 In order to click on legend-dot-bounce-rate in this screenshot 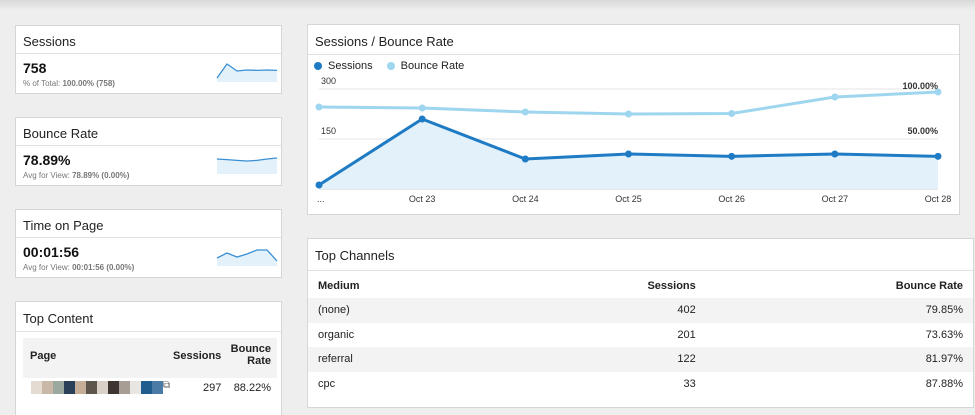, I will do `click(390, 66)`.